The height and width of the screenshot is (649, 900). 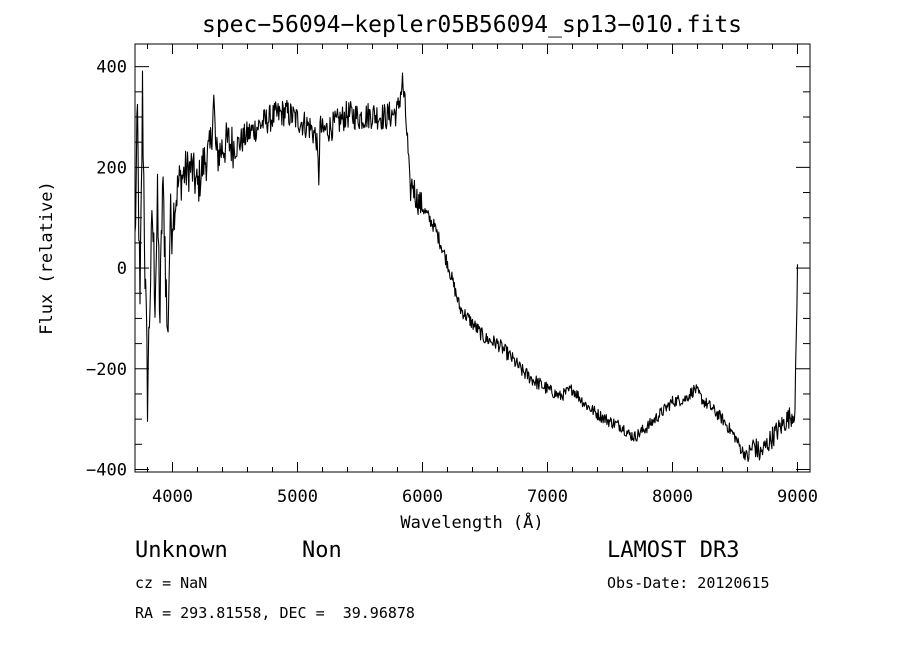 I want to click on x-tick-label: 5000, so click(x=297, y=497).